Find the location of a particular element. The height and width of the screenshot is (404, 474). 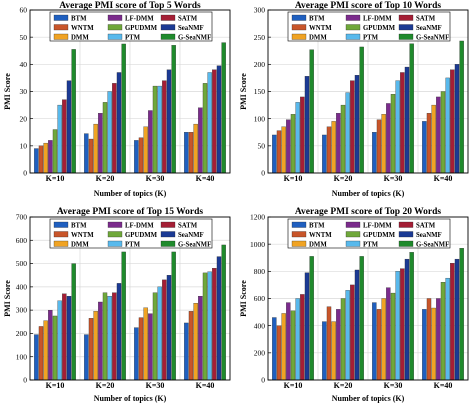

bar-dmm-k30 is located at coordinates (145, 344).